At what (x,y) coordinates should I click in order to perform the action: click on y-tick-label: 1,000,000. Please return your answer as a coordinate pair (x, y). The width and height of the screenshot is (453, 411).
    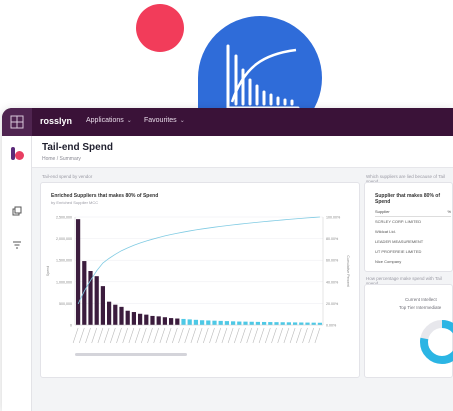
    Looking at the image, I should click on (64, 282).